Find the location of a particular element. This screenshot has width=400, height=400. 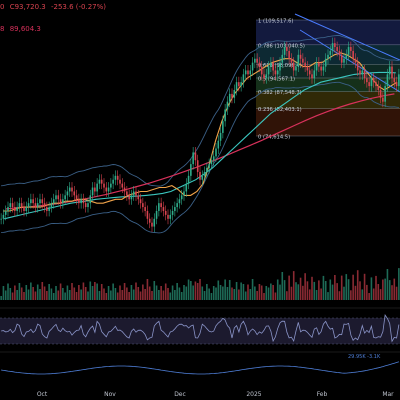

fib-level-label: 0.382 (87,548.7) is located at coordinates (280, 93).